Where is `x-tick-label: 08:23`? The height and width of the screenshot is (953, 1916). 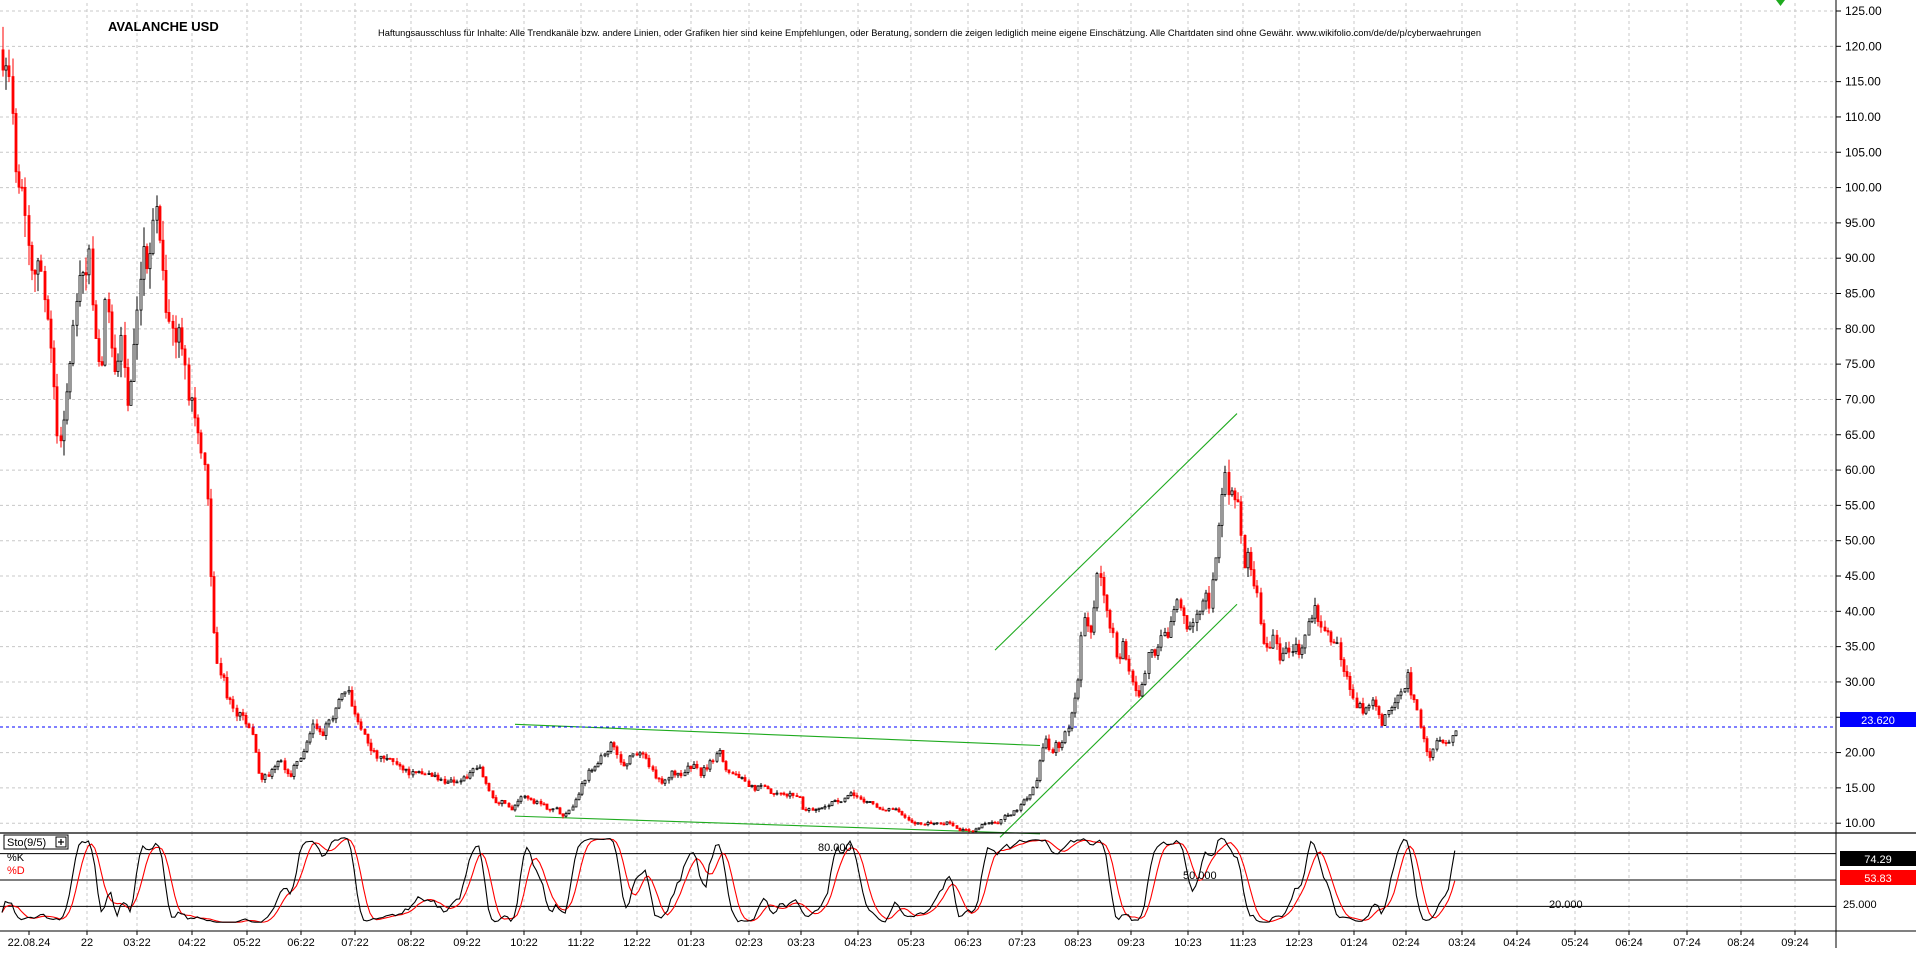
x-tick-label: 08:23 is located at coordinates (1078, 942).